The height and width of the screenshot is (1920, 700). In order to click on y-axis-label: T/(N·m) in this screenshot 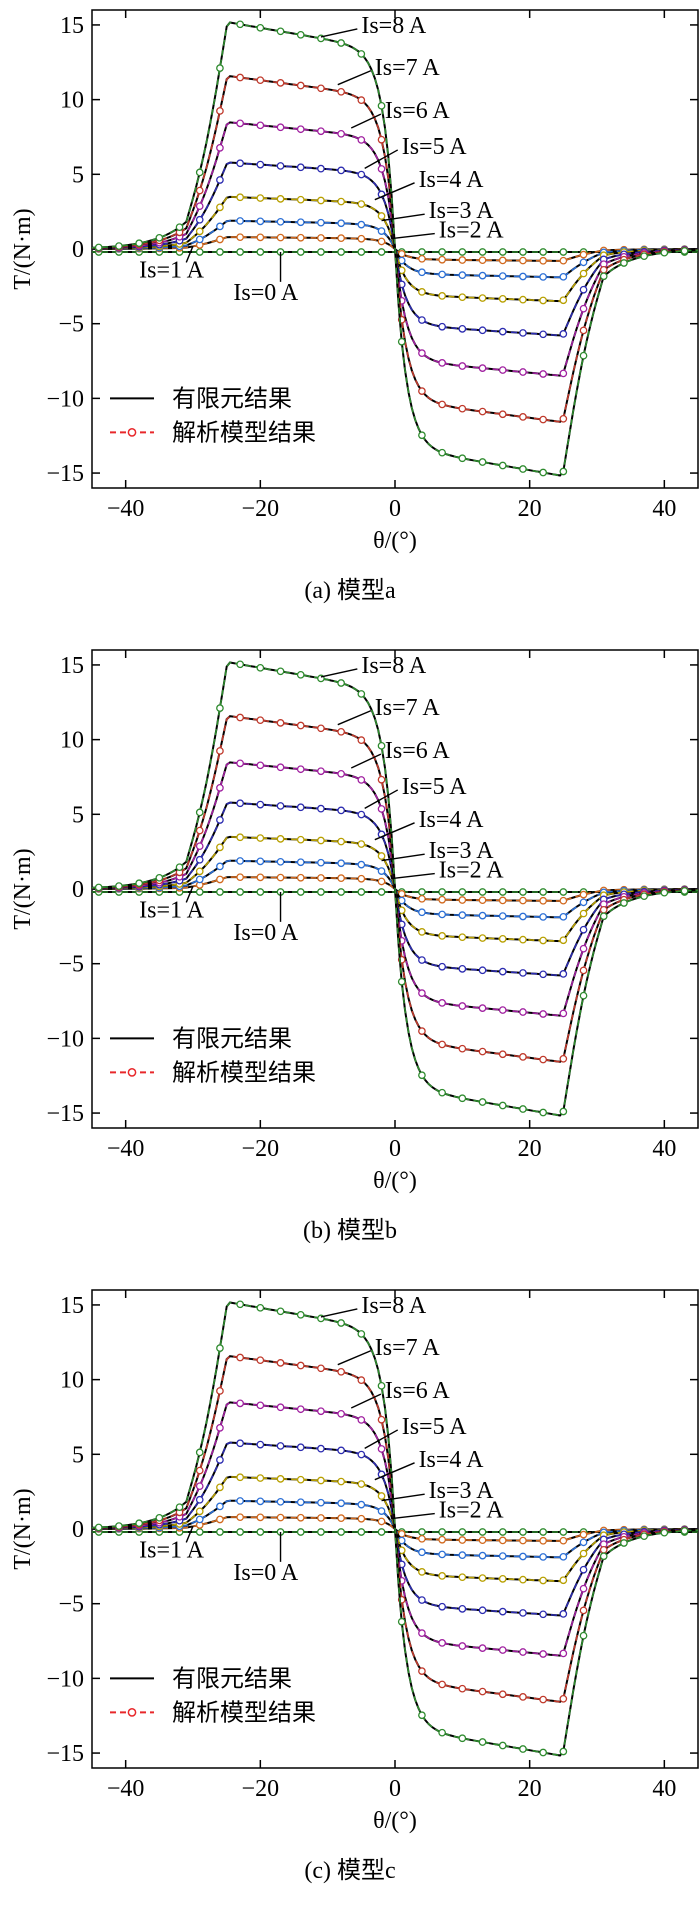, I will do `click(23, 1528)`.